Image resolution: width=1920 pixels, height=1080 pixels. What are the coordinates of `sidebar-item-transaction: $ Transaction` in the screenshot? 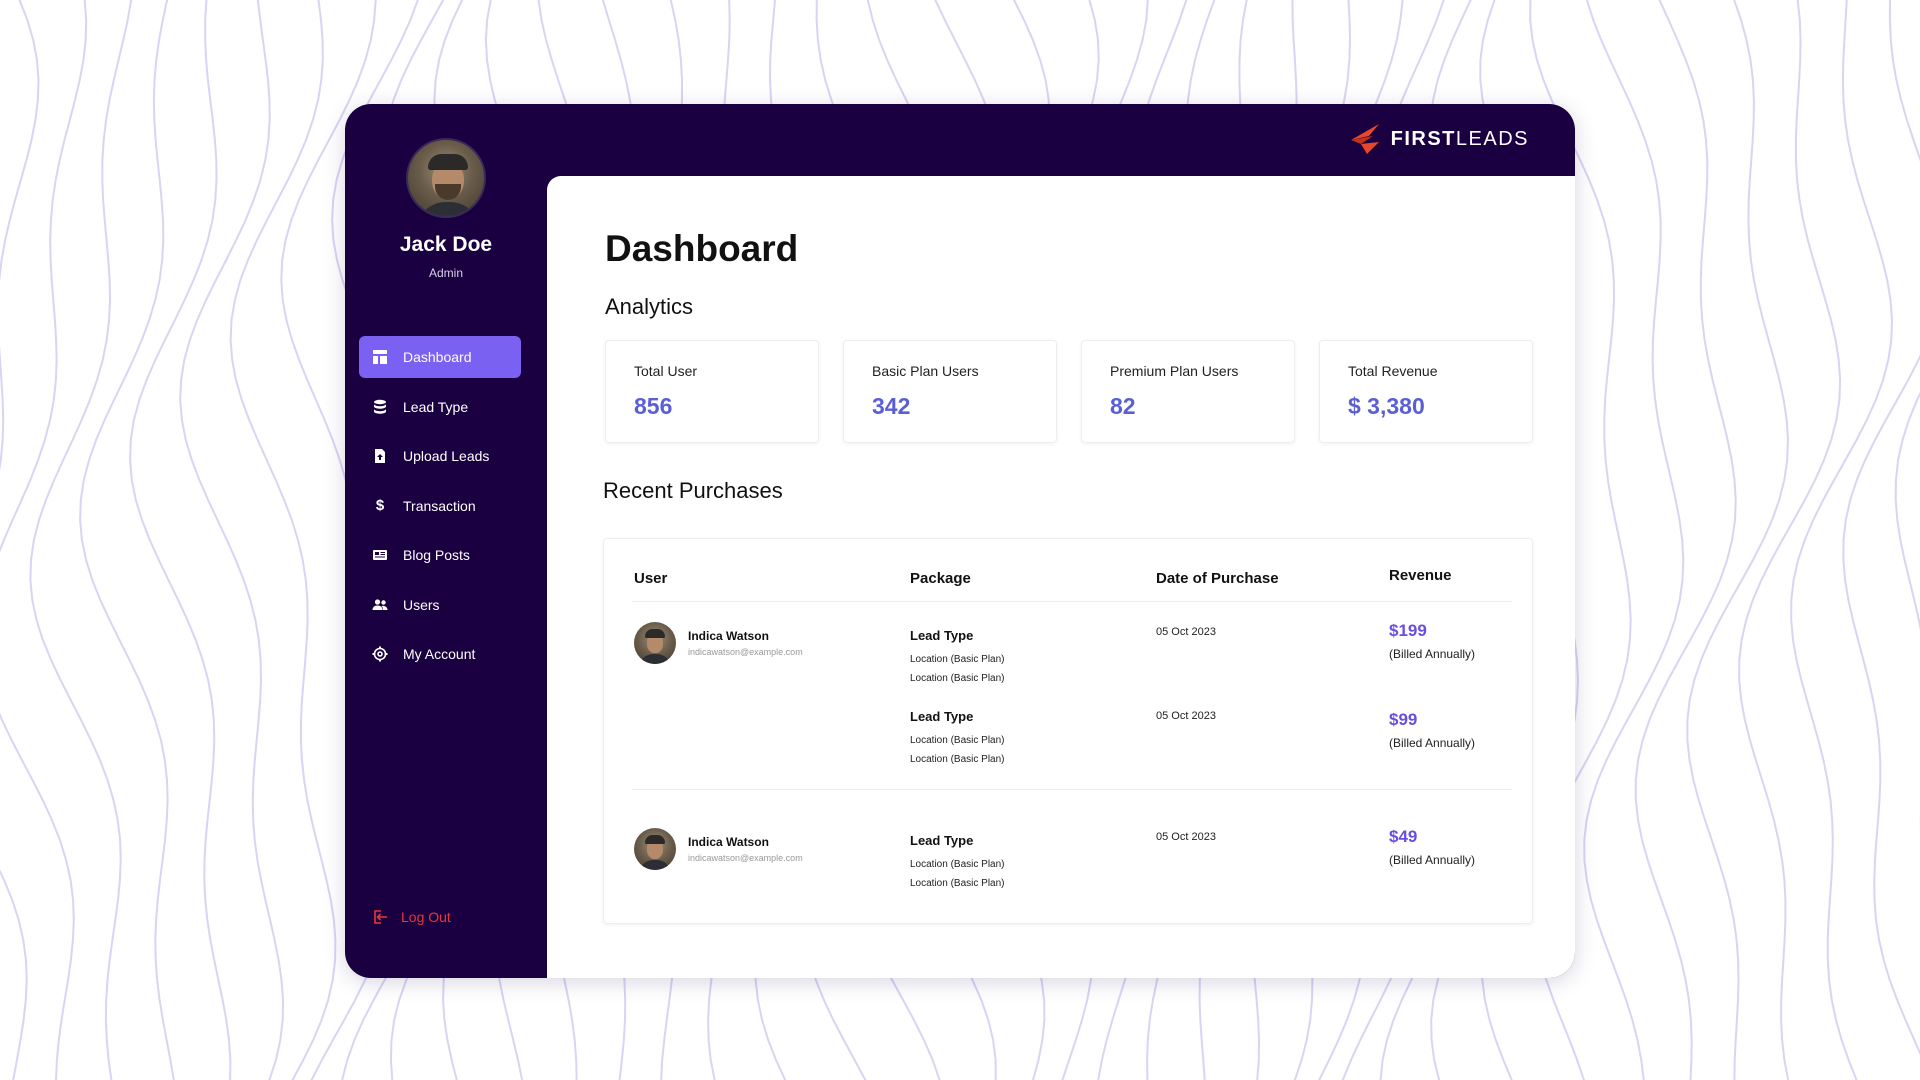 It's located at (440, 506).